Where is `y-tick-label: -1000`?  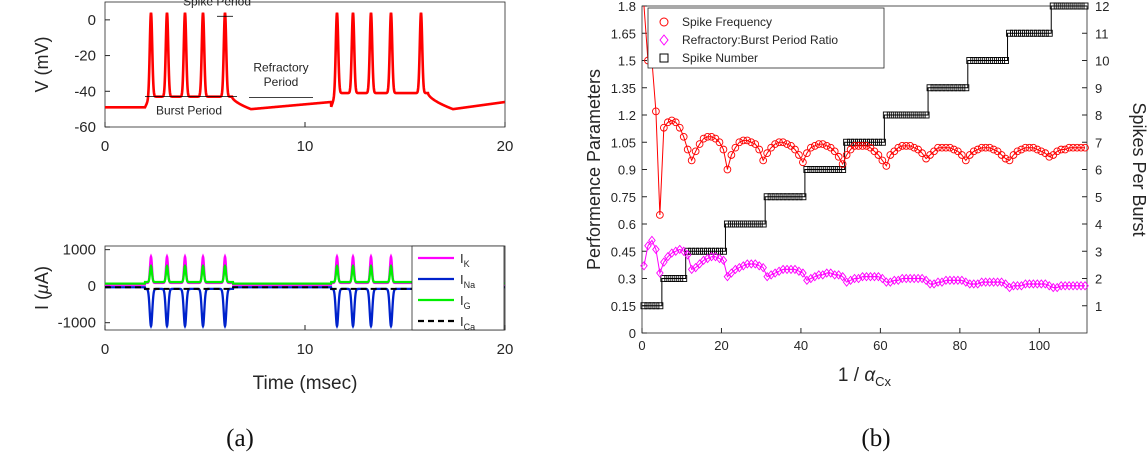
y-tick-label: -1000 is located at coordinates (77, 323).